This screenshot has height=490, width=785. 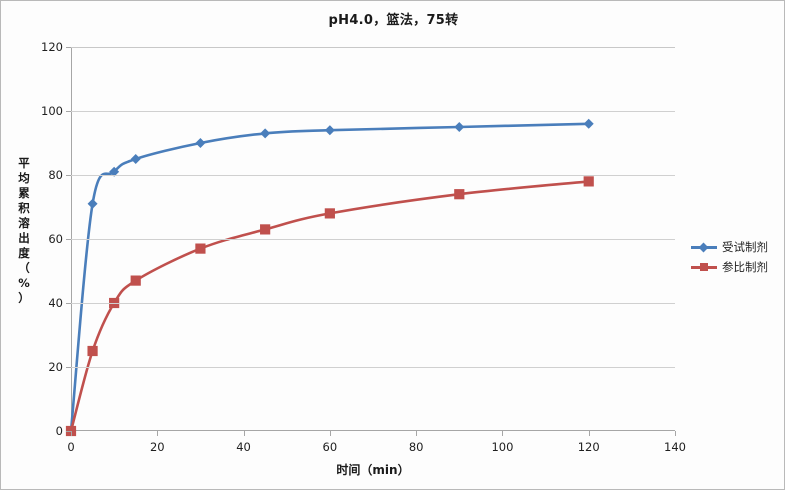 I want to click on y-tick-label: 100, so click(x=52, y=111).